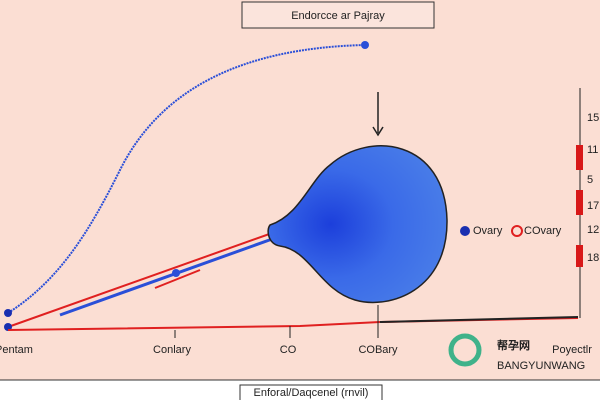  Describe the element at coordinates (465, 350) in the screenshot. I see `watermark-logo` at that location.